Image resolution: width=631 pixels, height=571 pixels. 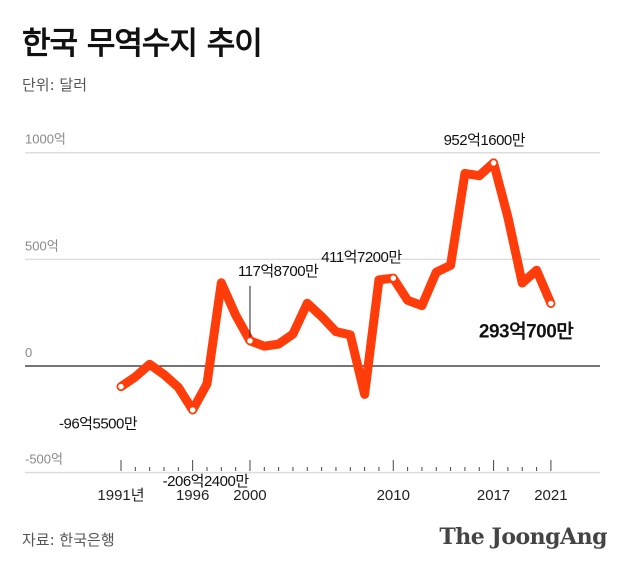 I want to click on data-label: 293억700만, so click(x=526, y=331).